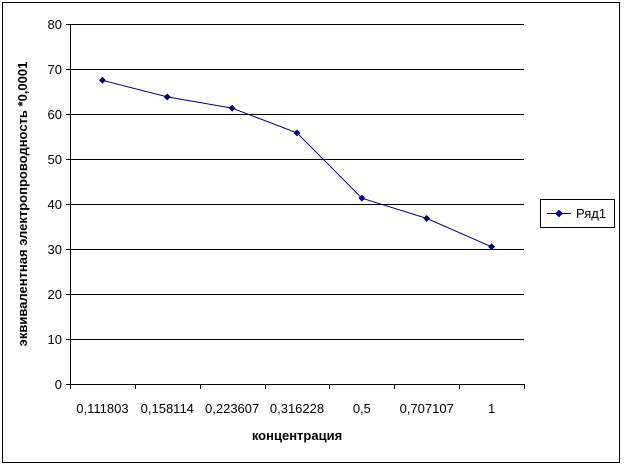 The image size is (624, 469). Describe the element at coordinates (559, 213) in the screenshot. I see `legend-swatch-marker` at that location.